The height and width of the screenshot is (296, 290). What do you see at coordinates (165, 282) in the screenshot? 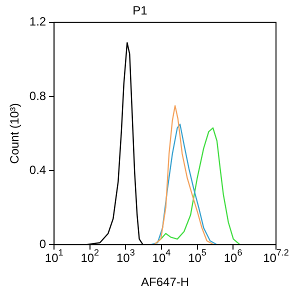
I see `x-axis-title: AF647-H` at bounding box center [165, 282].